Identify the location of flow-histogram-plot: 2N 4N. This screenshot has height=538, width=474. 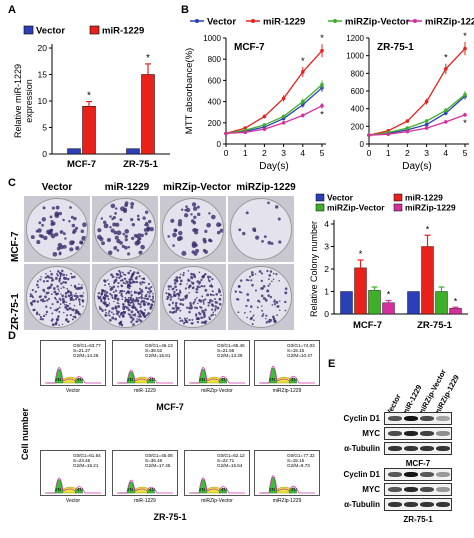
(287, 374).